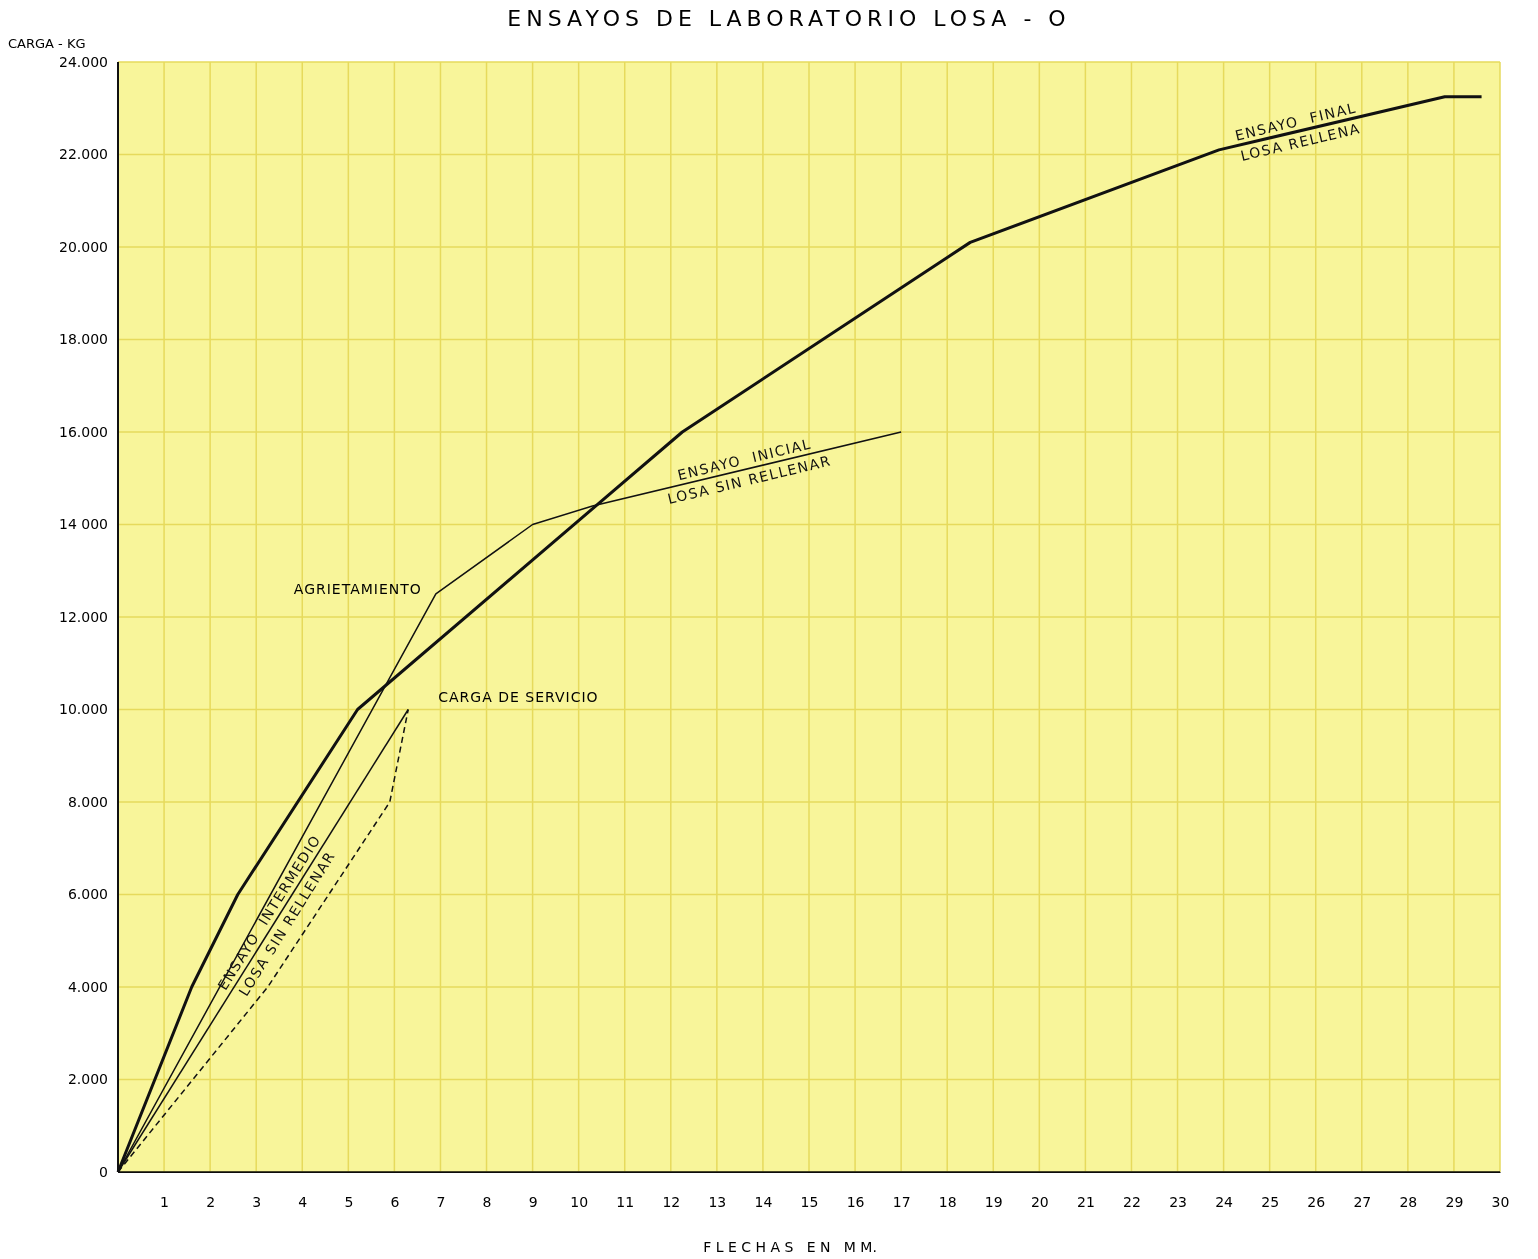 Image resolution: width=1538 pixels, height=1259 pixels. Describe the element at coordinates (441, 1201) in the screenshot. I see `x-tick-label: 7` at that location.